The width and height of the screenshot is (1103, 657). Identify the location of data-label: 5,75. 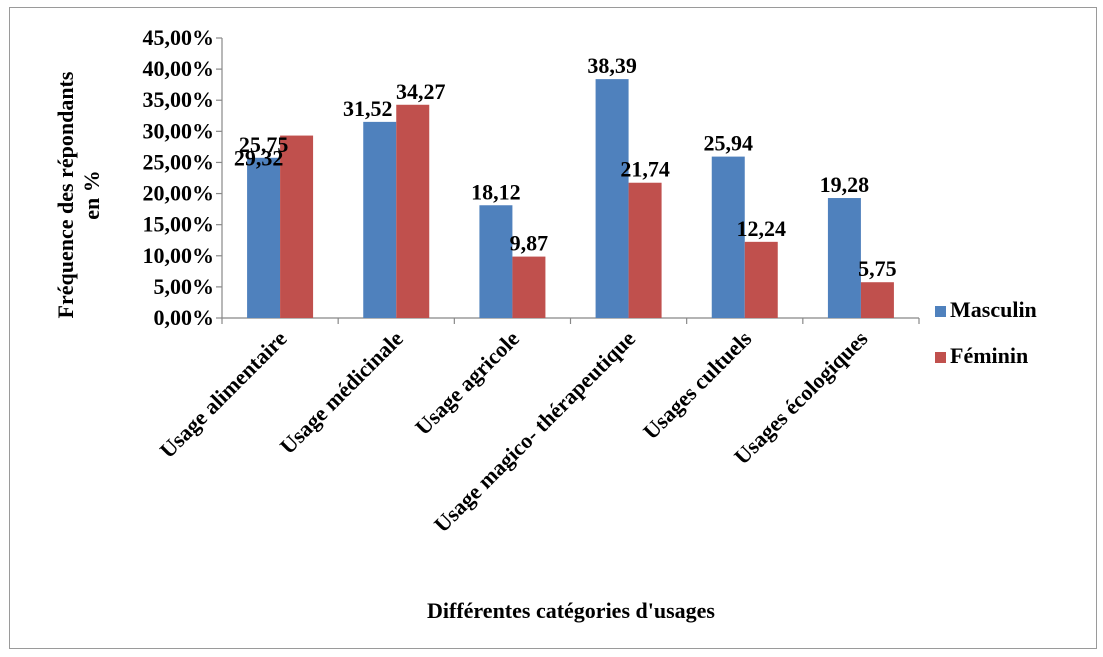
(877, 268).